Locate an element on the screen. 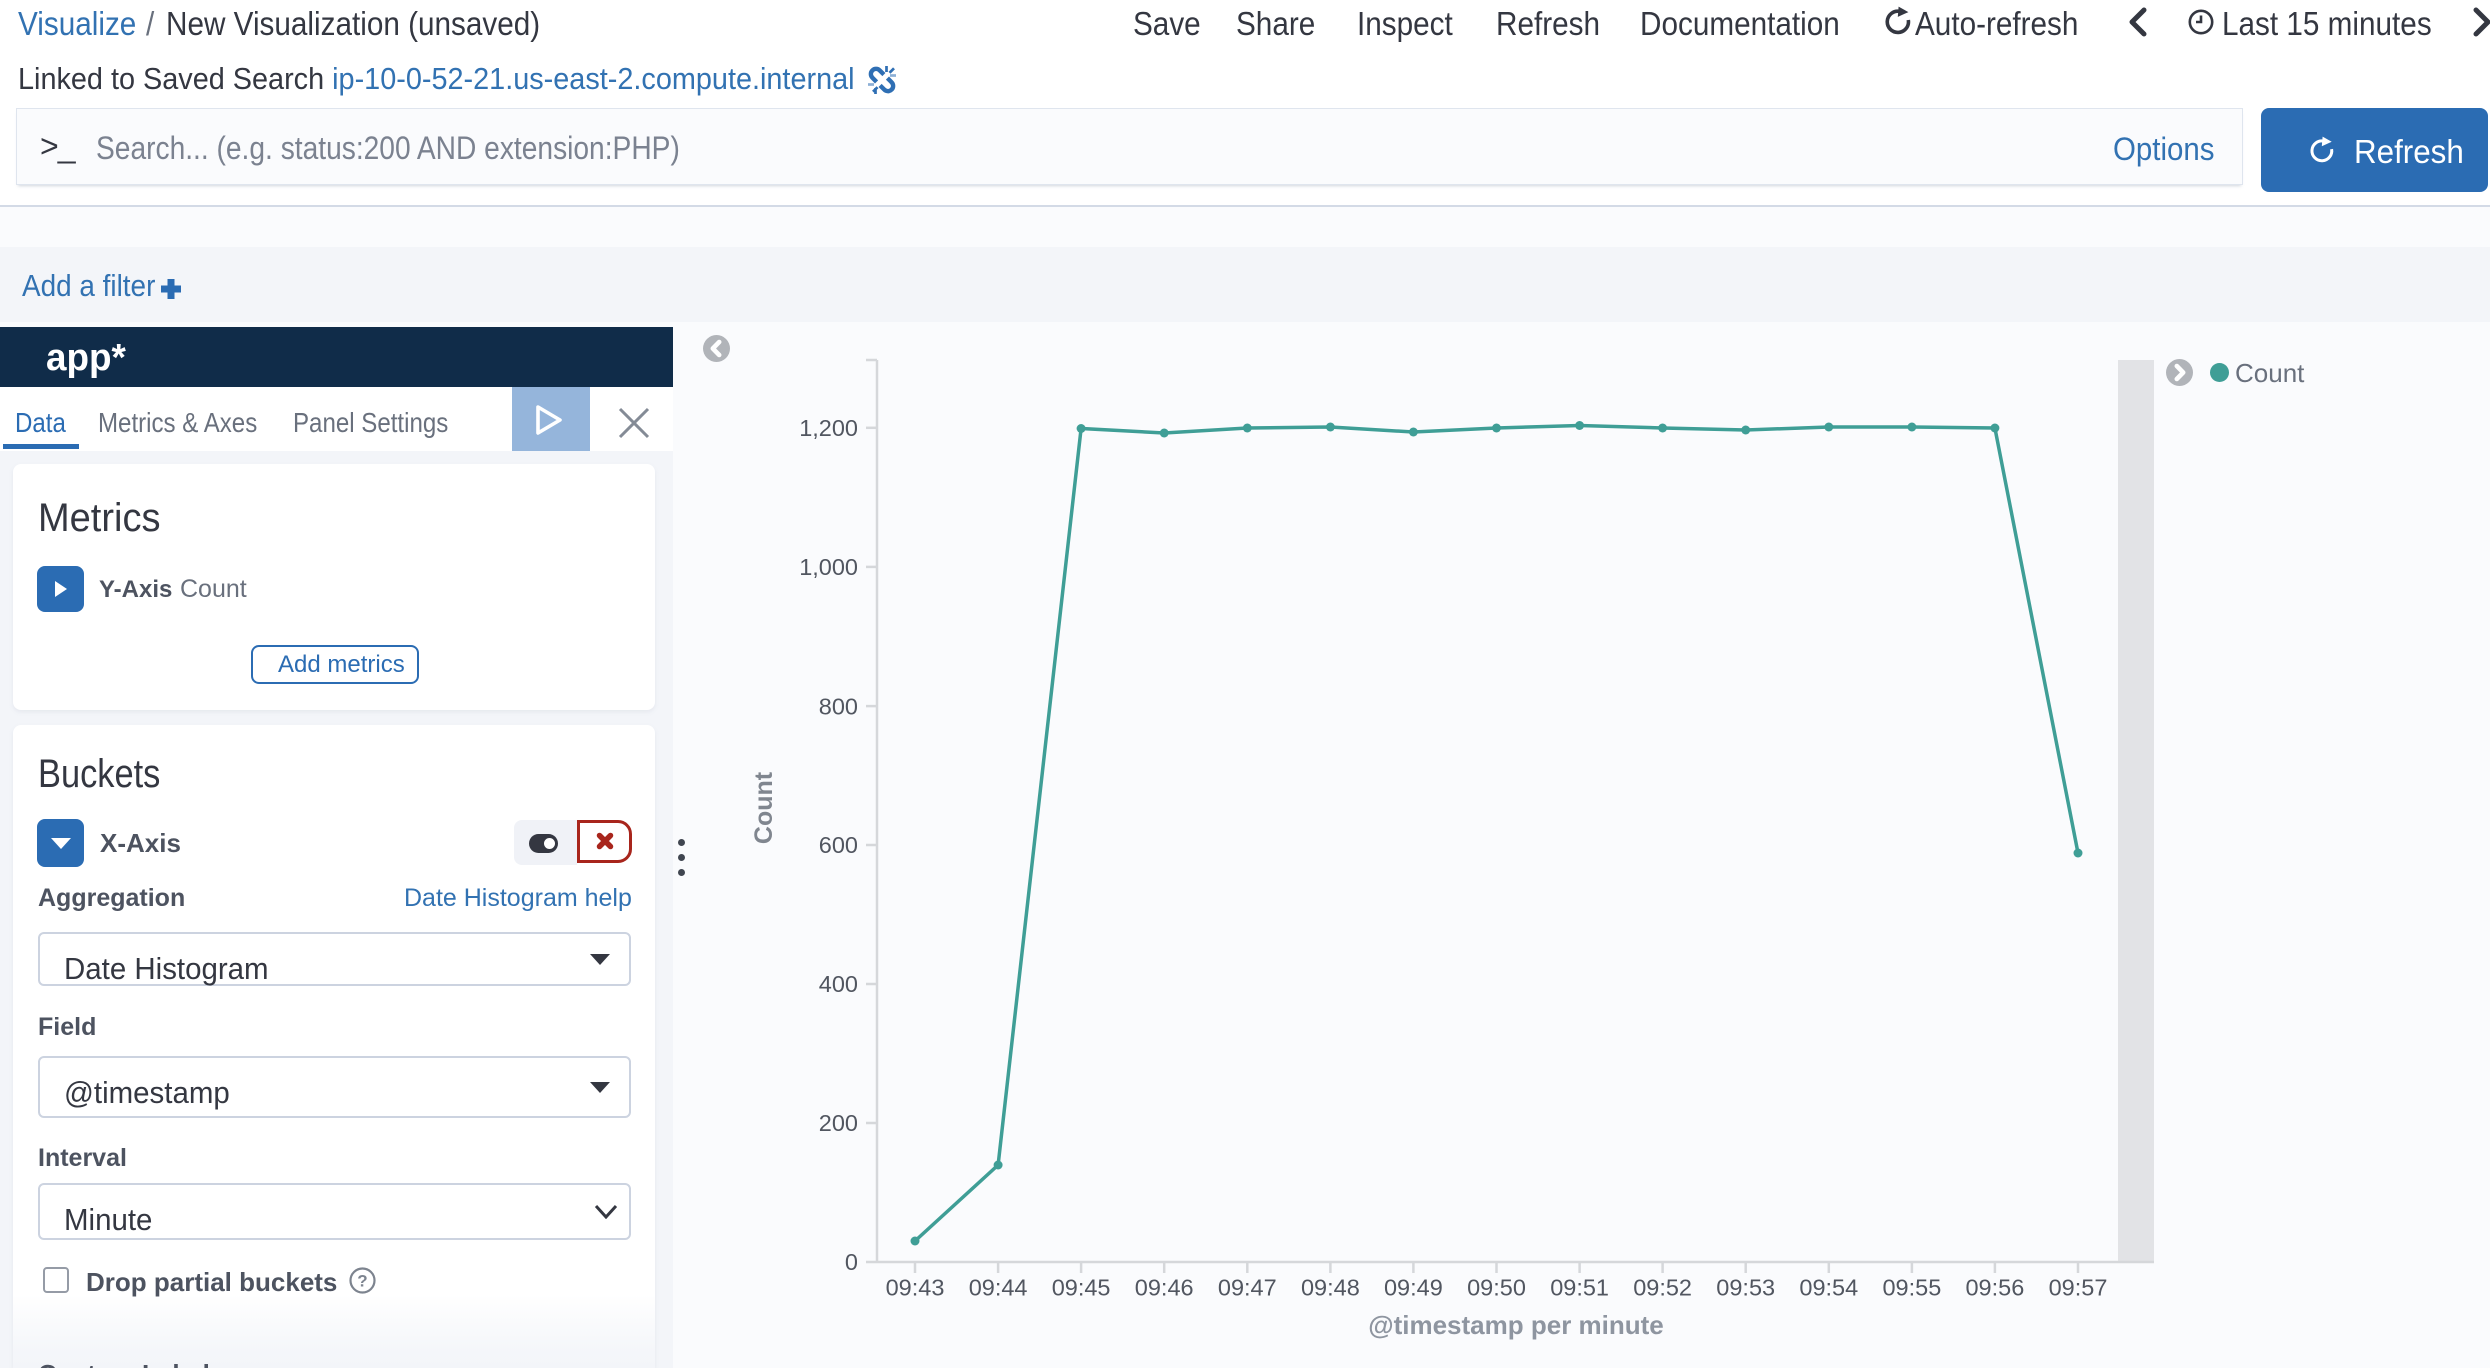 This screenshot has width=2490, height=1368. svg-text: 09:56 is located at coordinates (1994, 1287).